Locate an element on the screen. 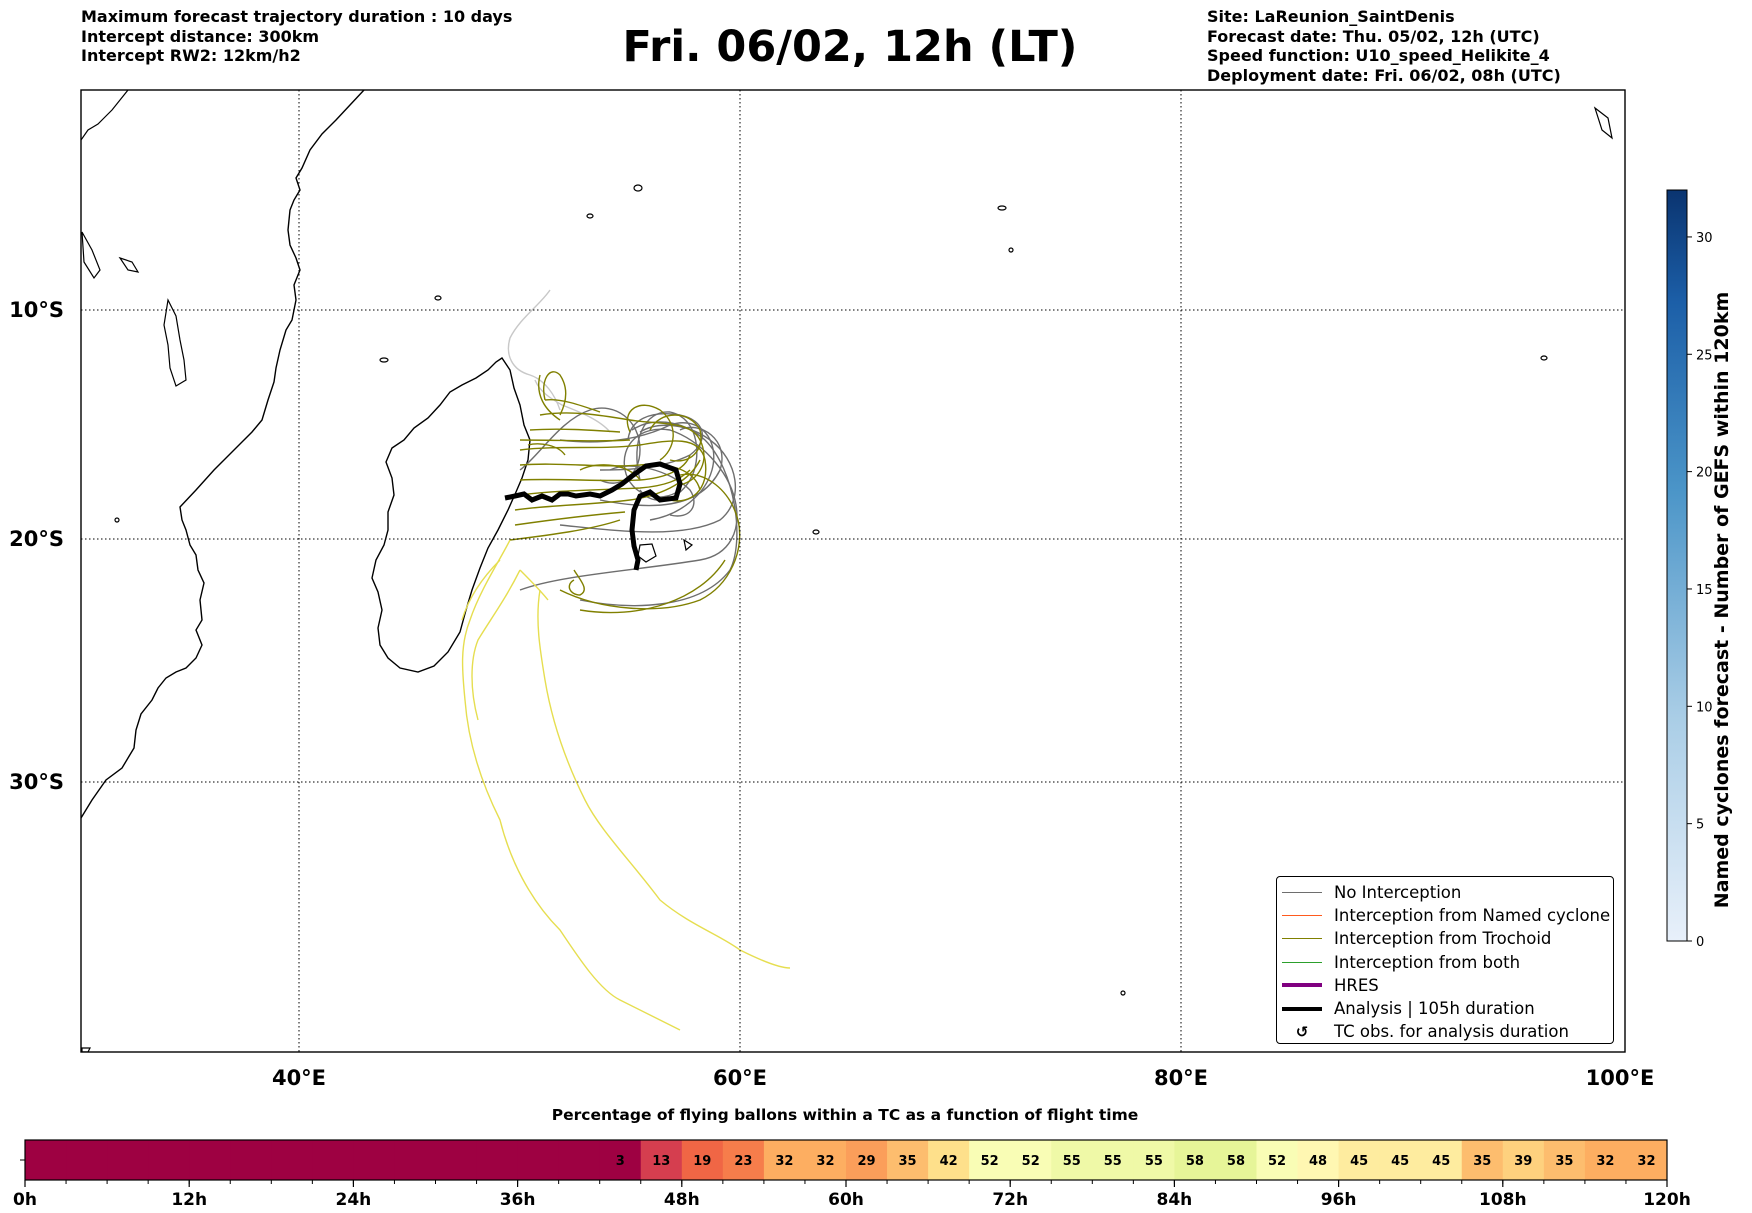 This screenshot has height=1213, width=1752. percentage-cell-label: 3 is located at coordinates (620, 1161).